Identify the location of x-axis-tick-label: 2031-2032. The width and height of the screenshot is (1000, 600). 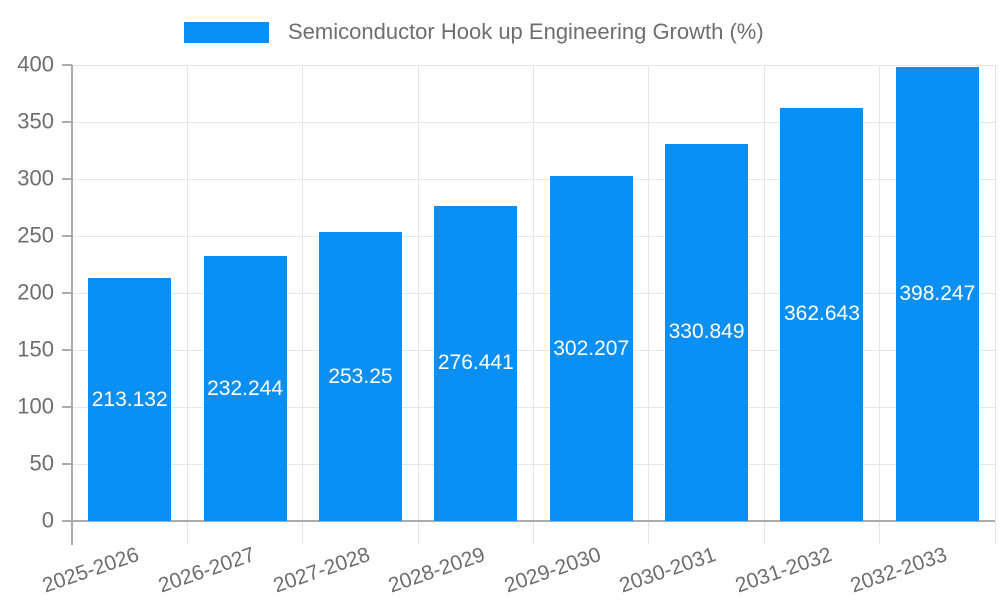
(783, 570).